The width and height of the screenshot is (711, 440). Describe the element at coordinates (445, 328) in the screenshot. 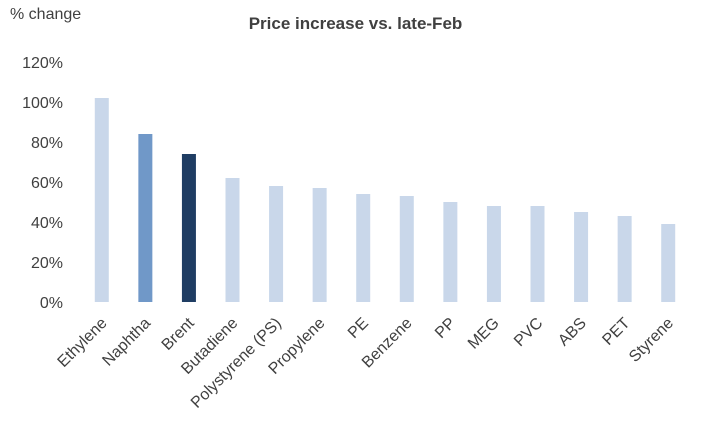

I see `x-tick-label: PP` at that location.